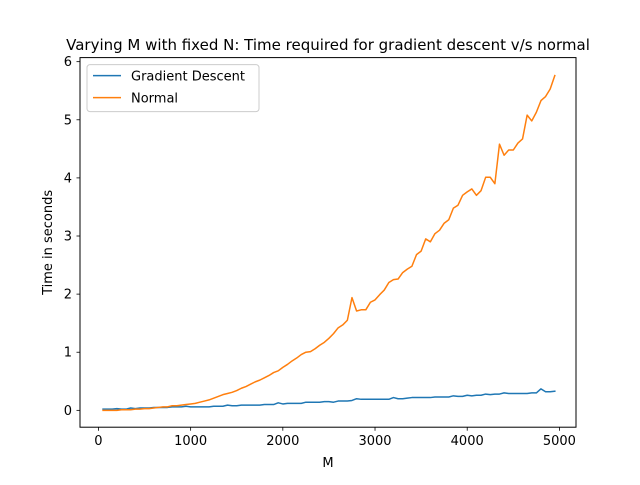 This screenshot has height=485, width=640. I want to click on y-tick-label: 5, so click(68, 120).